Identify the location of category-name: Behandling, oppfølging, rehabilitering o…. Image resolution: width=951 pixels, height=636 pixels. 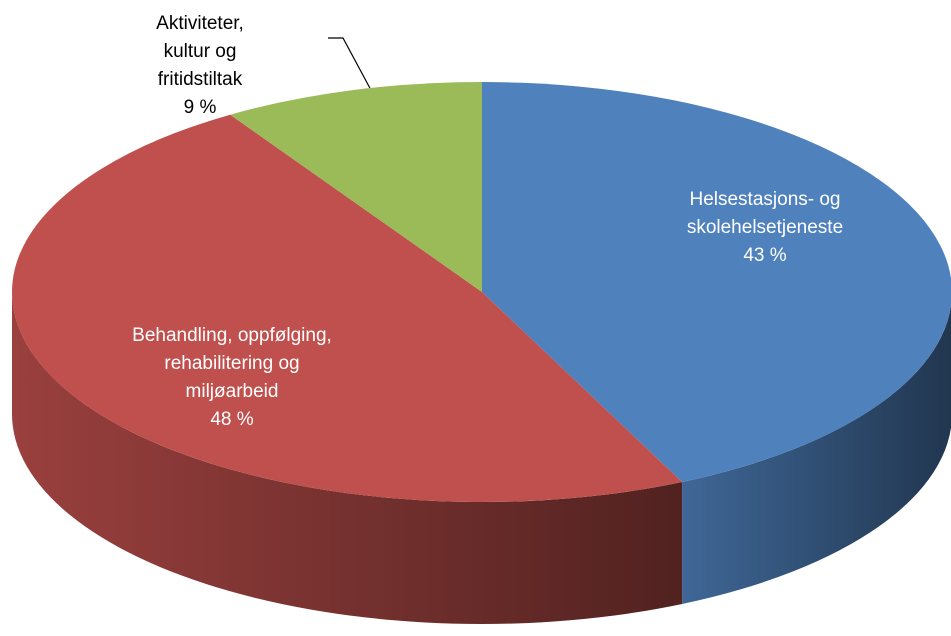
(232, 363).